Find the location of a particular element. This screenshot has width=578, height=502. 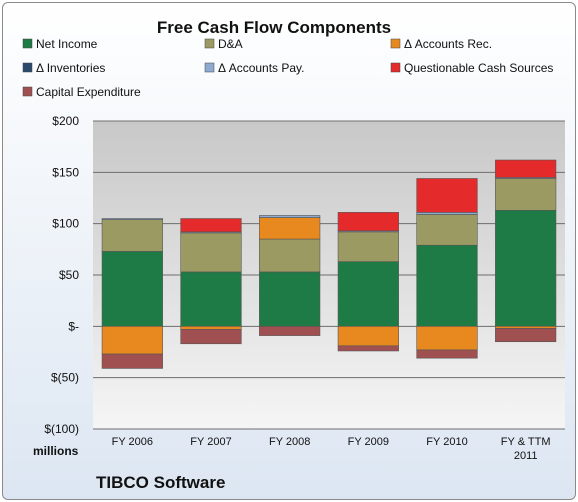

bar-d-a-fy-2006 is located at coordinates (132, 235).